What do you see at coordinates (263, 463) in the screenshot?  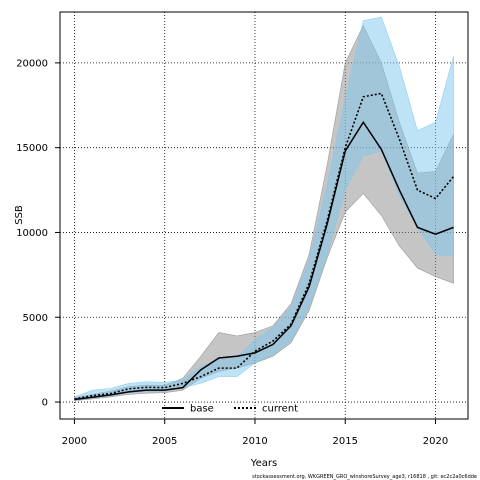 I see `x-axis-title: Years` at bounding box center [263, 463].